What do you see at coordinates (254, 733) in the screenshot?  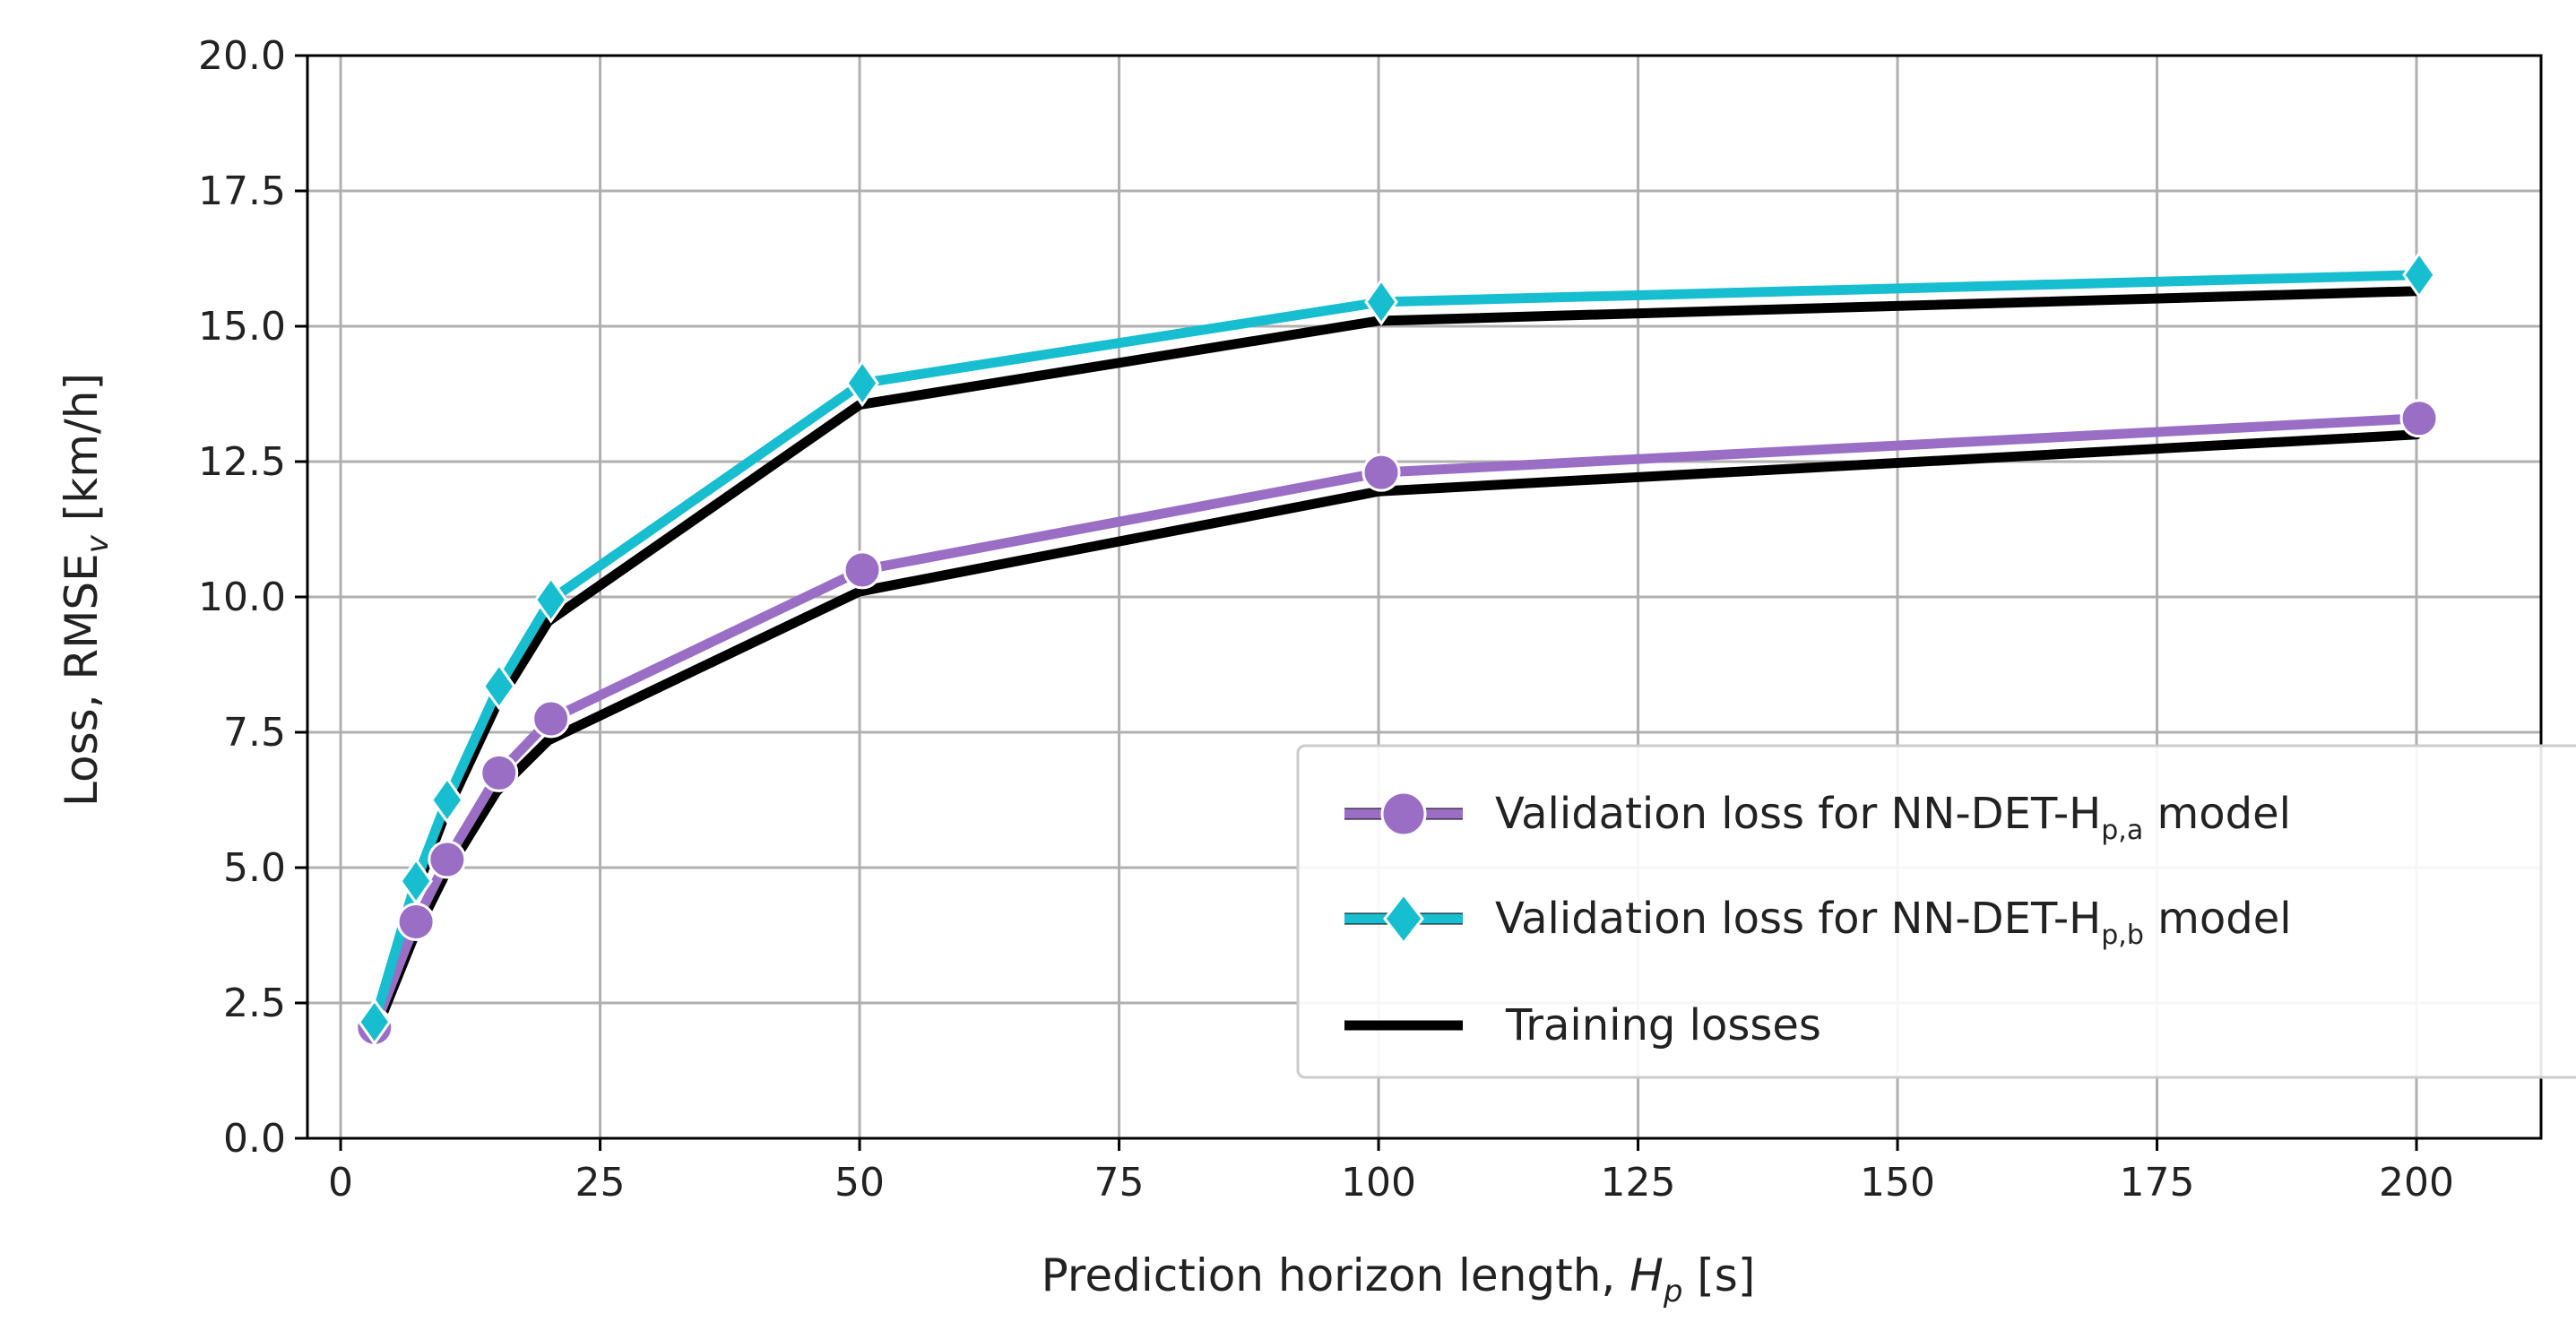 I see `y-tick-label: 7.5` at bounding box center [254, 733].